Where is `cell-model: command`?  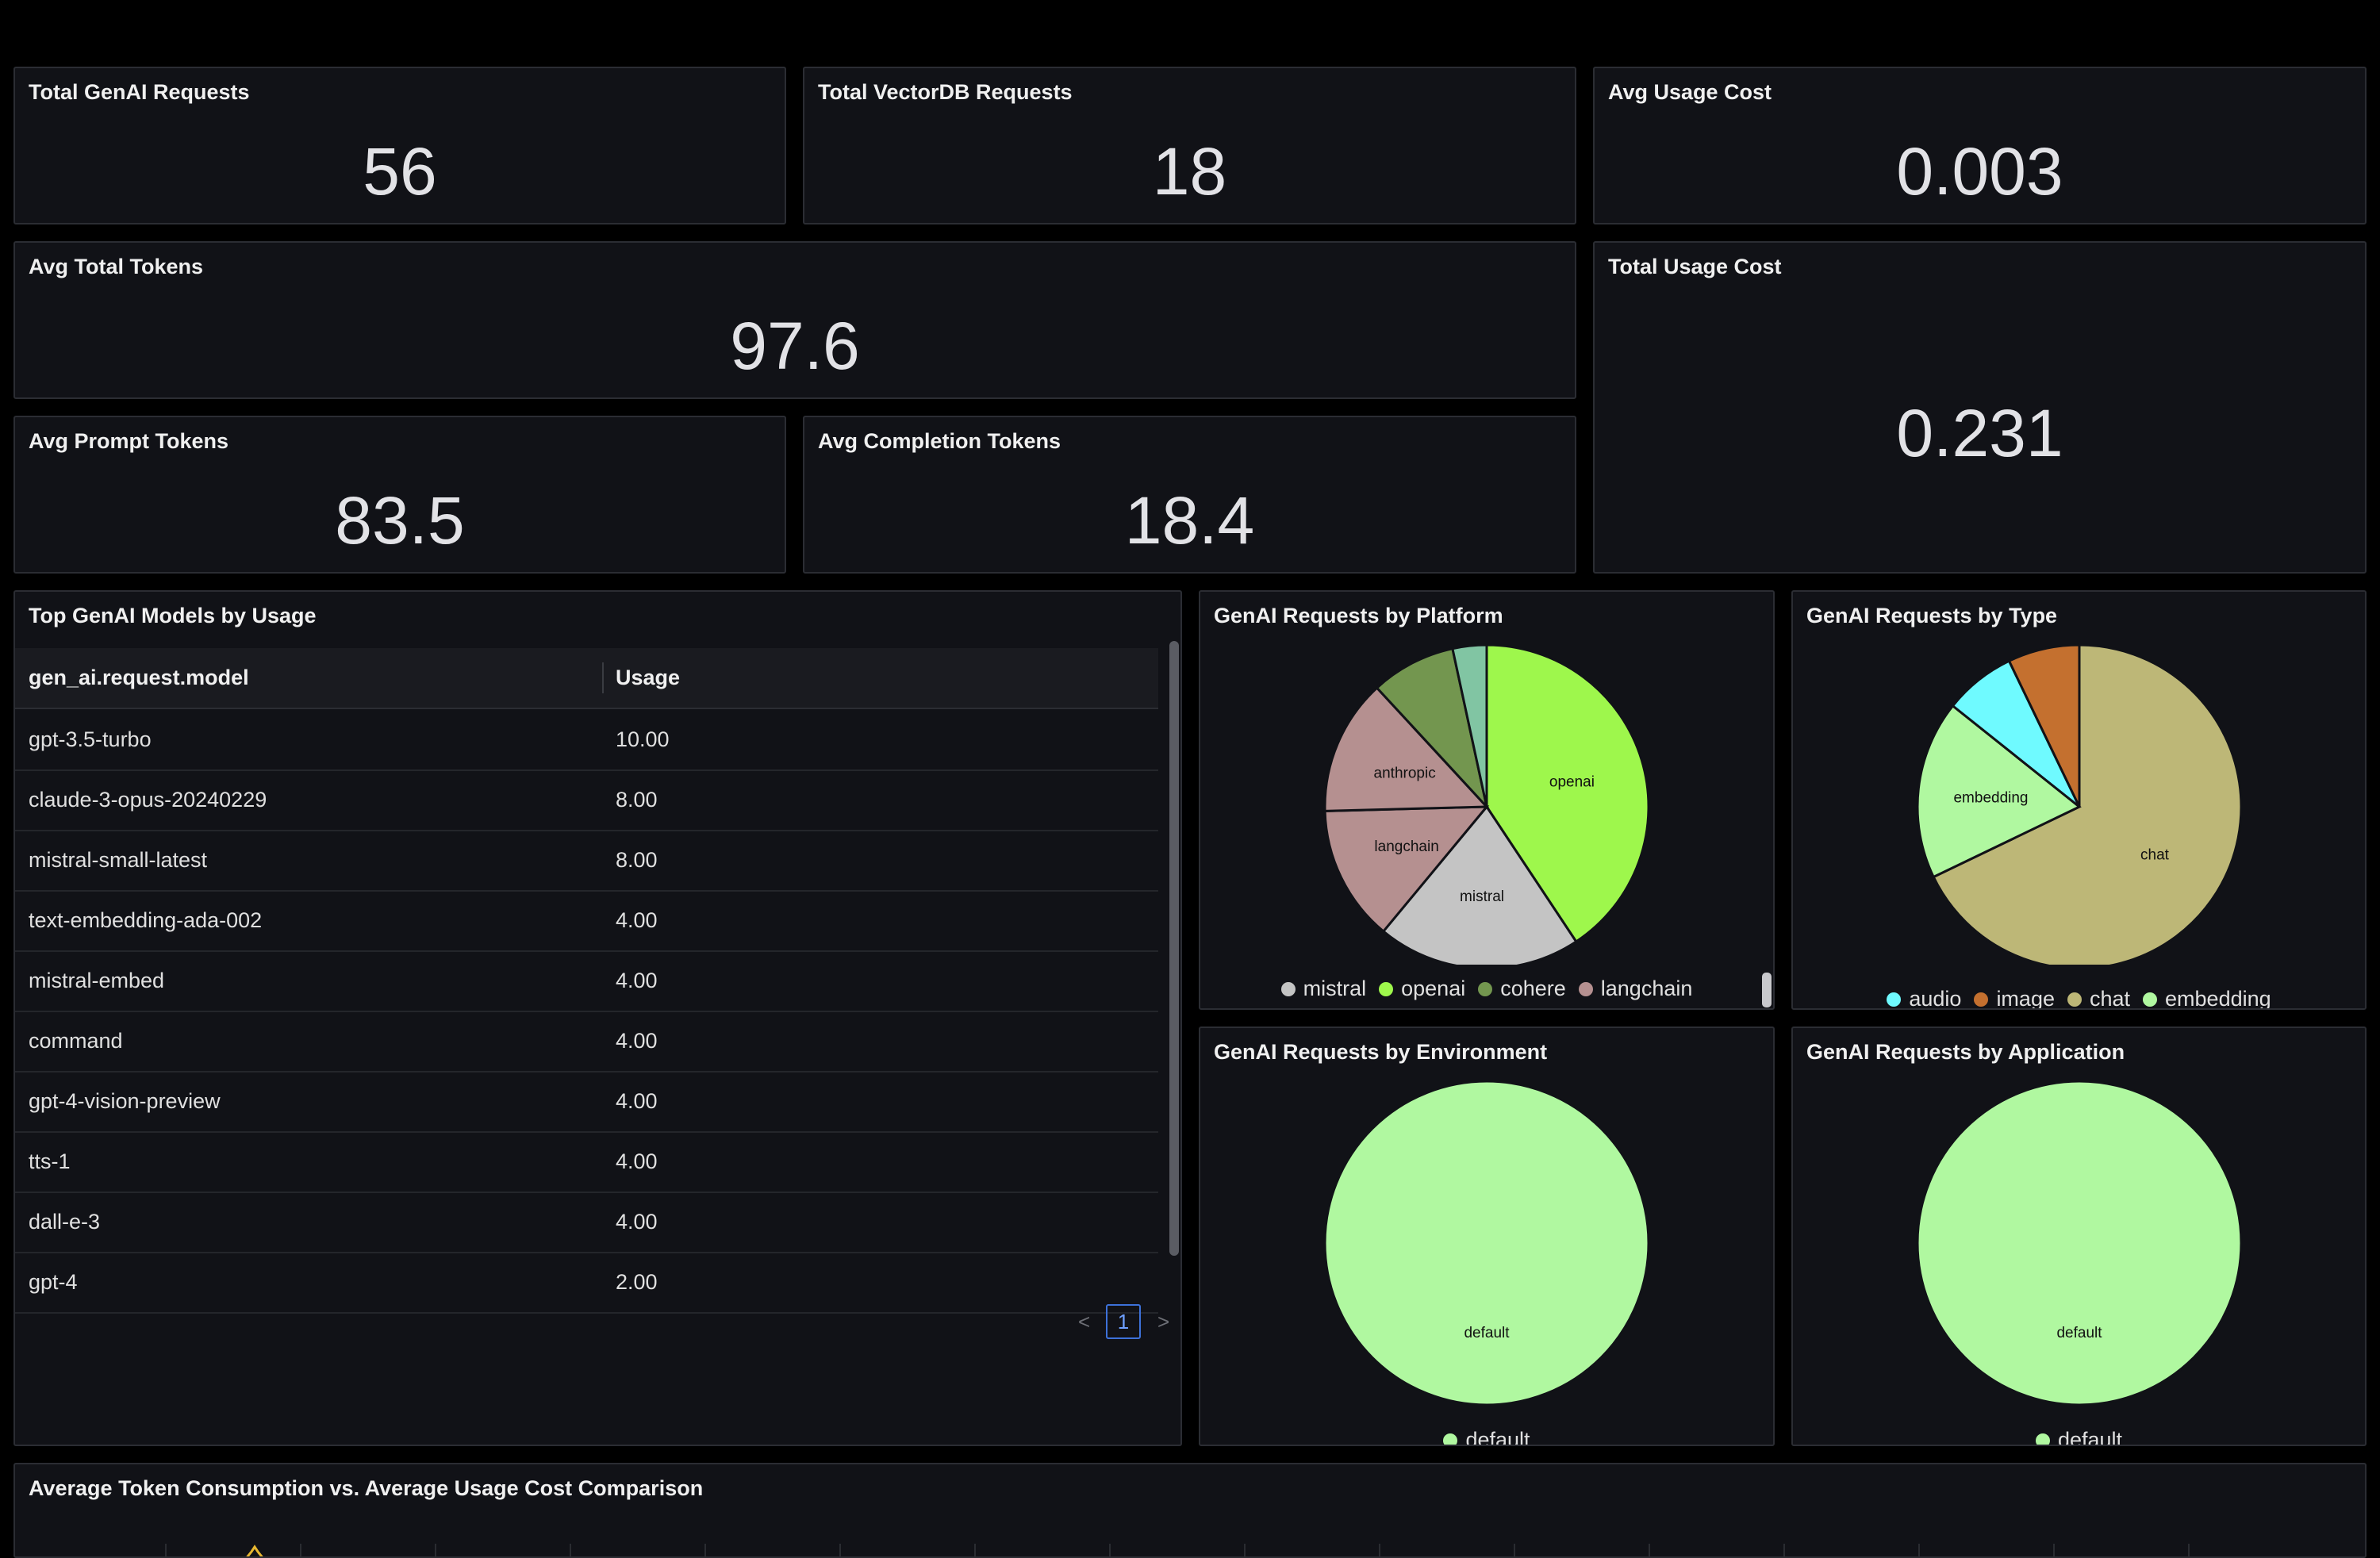
cell-model: command is located at coordinates (76, 1041).